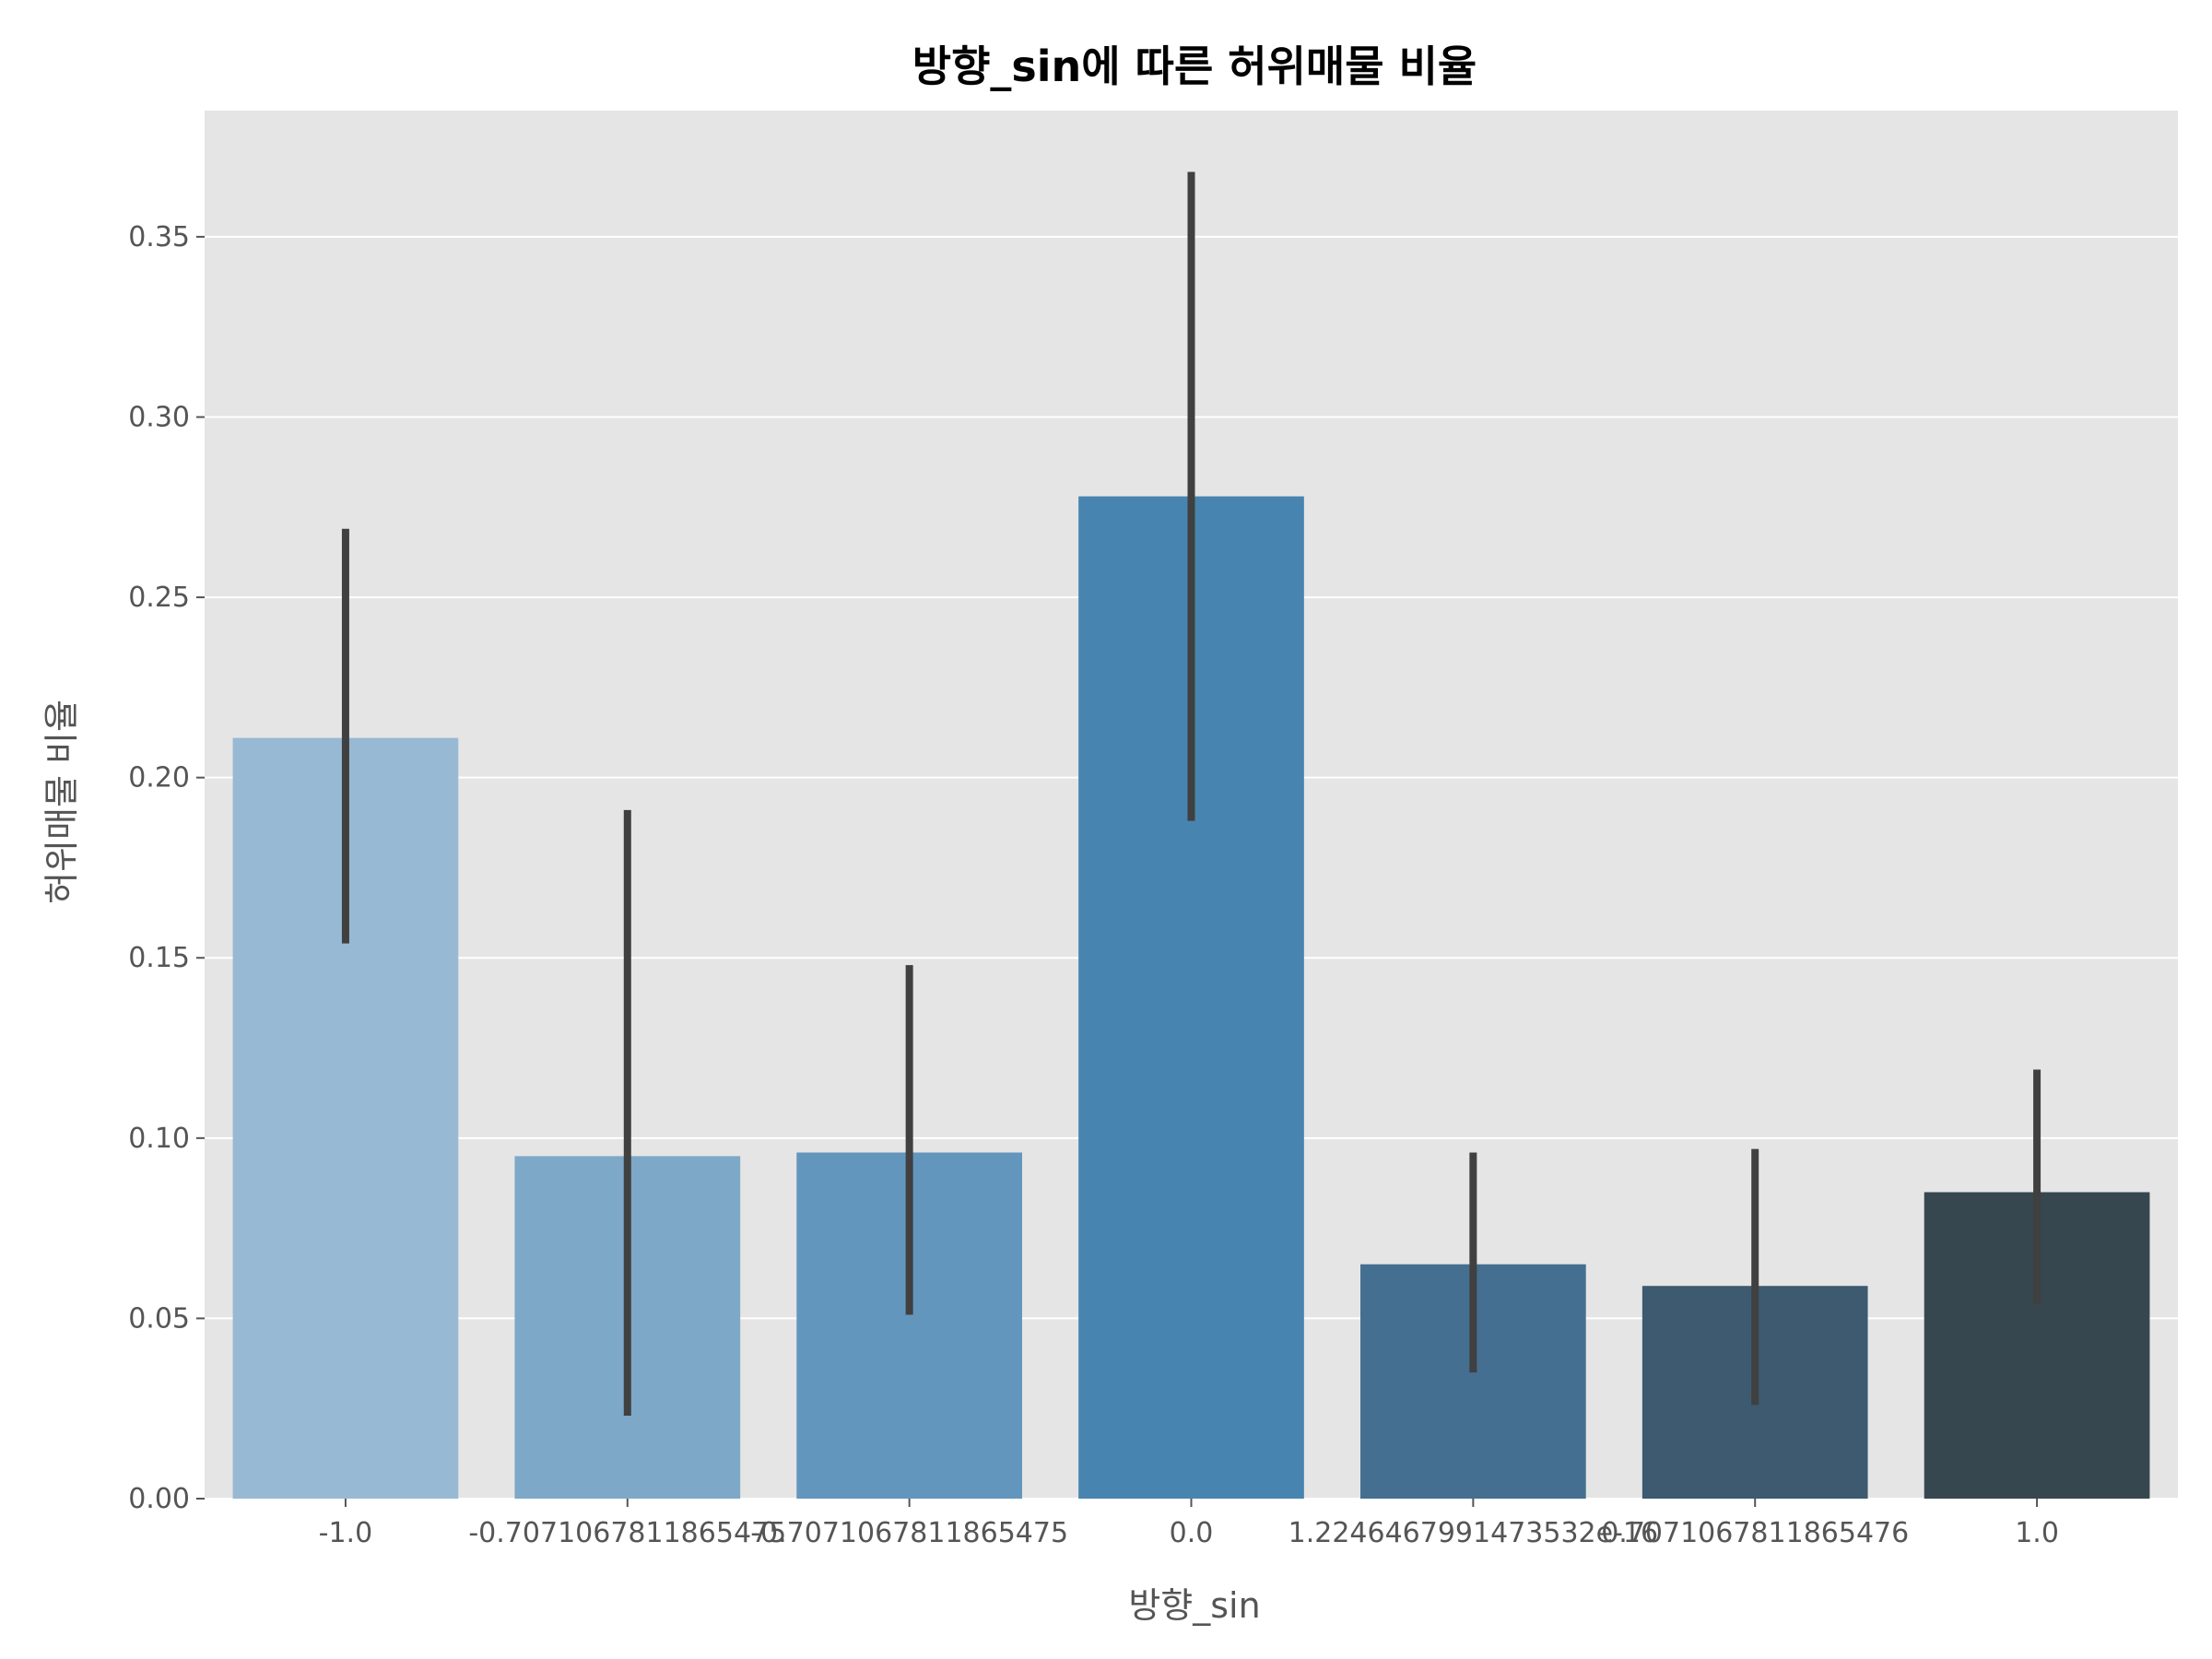 The image size is (2212, 1659). What do you see at coordinates (159, 778) in the screenshot?
I see `y-tick-label: 0.20` at bounding box center [159, 778].